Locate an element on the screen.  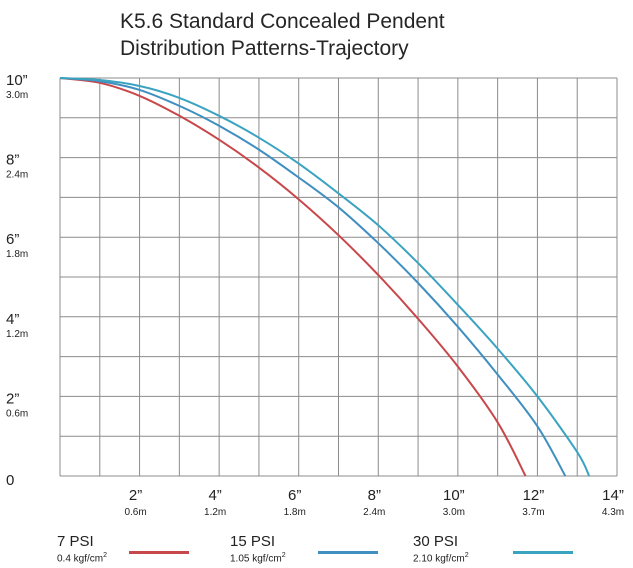
x-tick-label: 2” is located at coordinates (135, 495).